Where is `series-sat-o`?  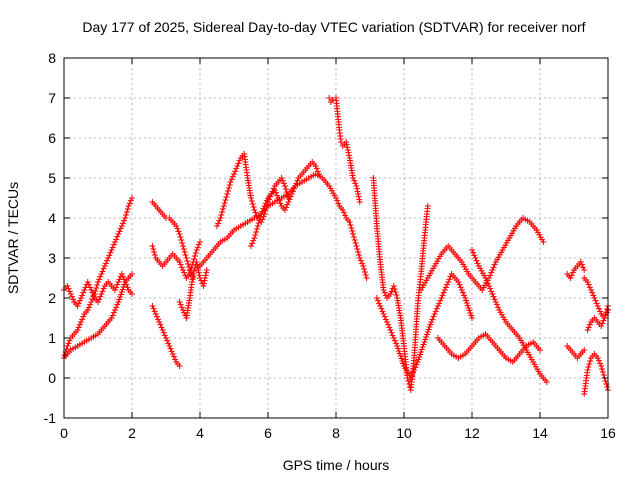 series-sat-o is located at coordinates (482, 254).